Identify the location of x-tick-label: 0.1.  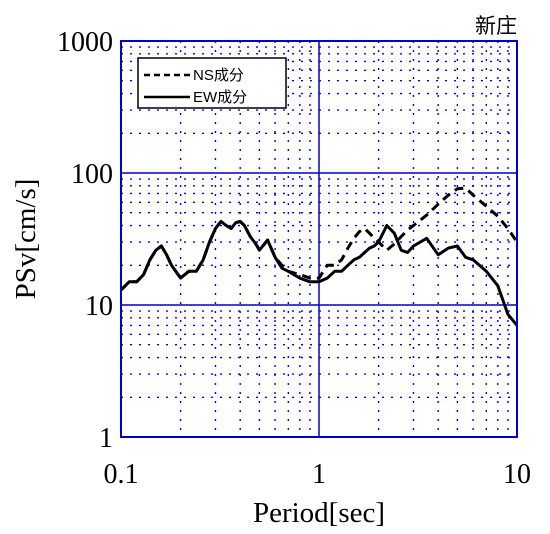
(121, 474).